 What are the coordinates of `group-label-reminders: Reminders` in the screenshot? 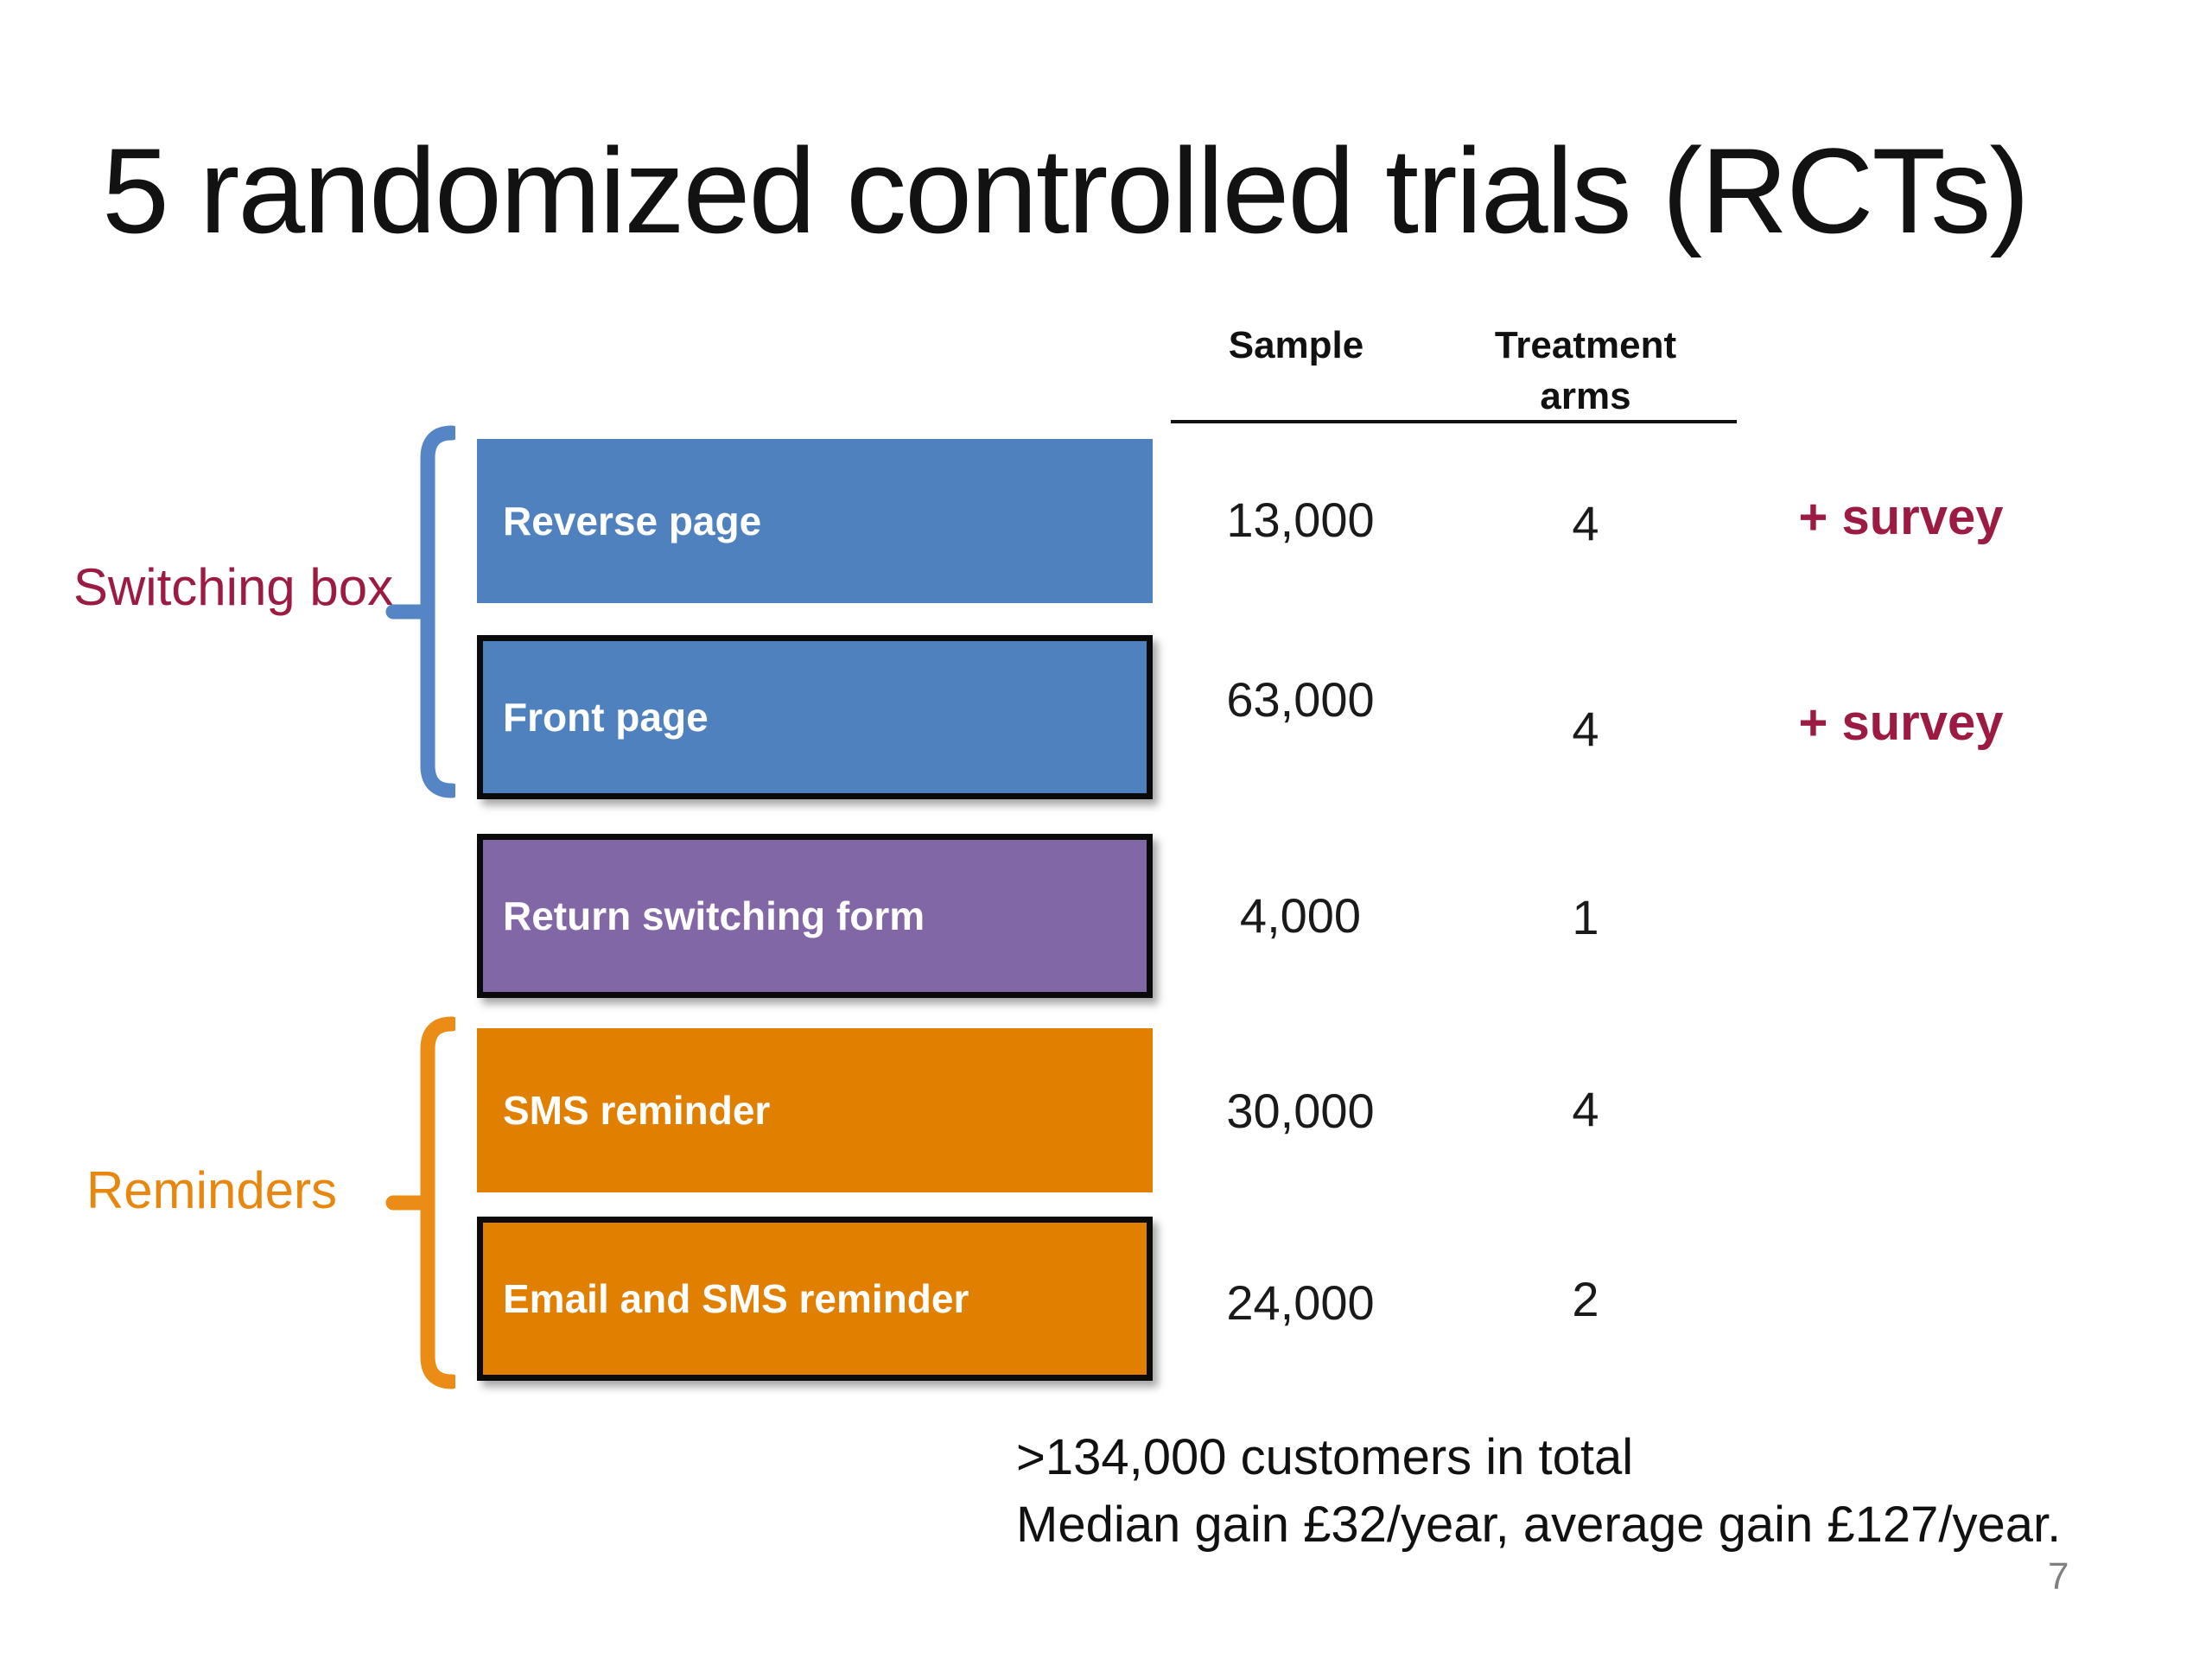 It's located at (212, 1190).